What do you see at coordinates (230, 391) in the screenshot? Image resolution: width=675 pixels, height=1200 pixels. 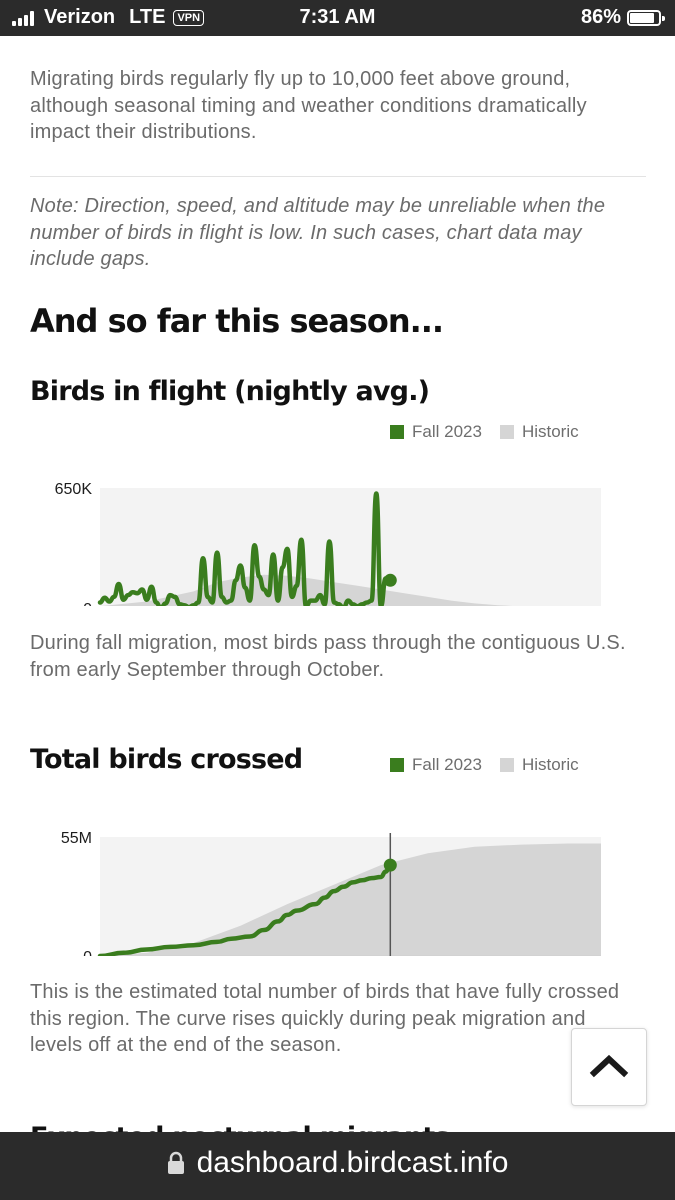 I see `chart-title-birds-in-flight: Birds in flight (nightly avg.)` at bounding box center [230, 391].